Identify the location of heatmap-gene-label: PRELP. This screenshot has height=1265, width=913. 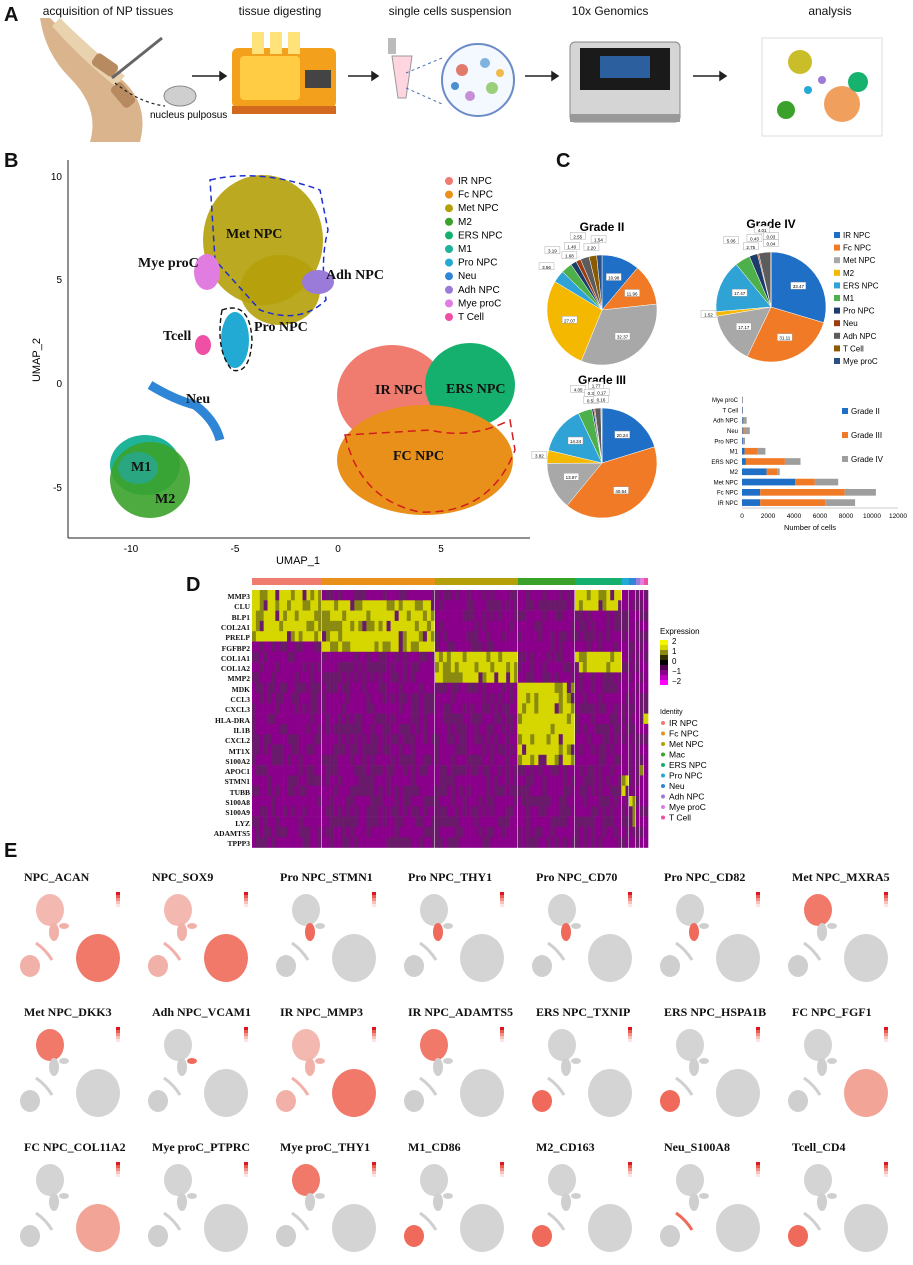
(237, 638).